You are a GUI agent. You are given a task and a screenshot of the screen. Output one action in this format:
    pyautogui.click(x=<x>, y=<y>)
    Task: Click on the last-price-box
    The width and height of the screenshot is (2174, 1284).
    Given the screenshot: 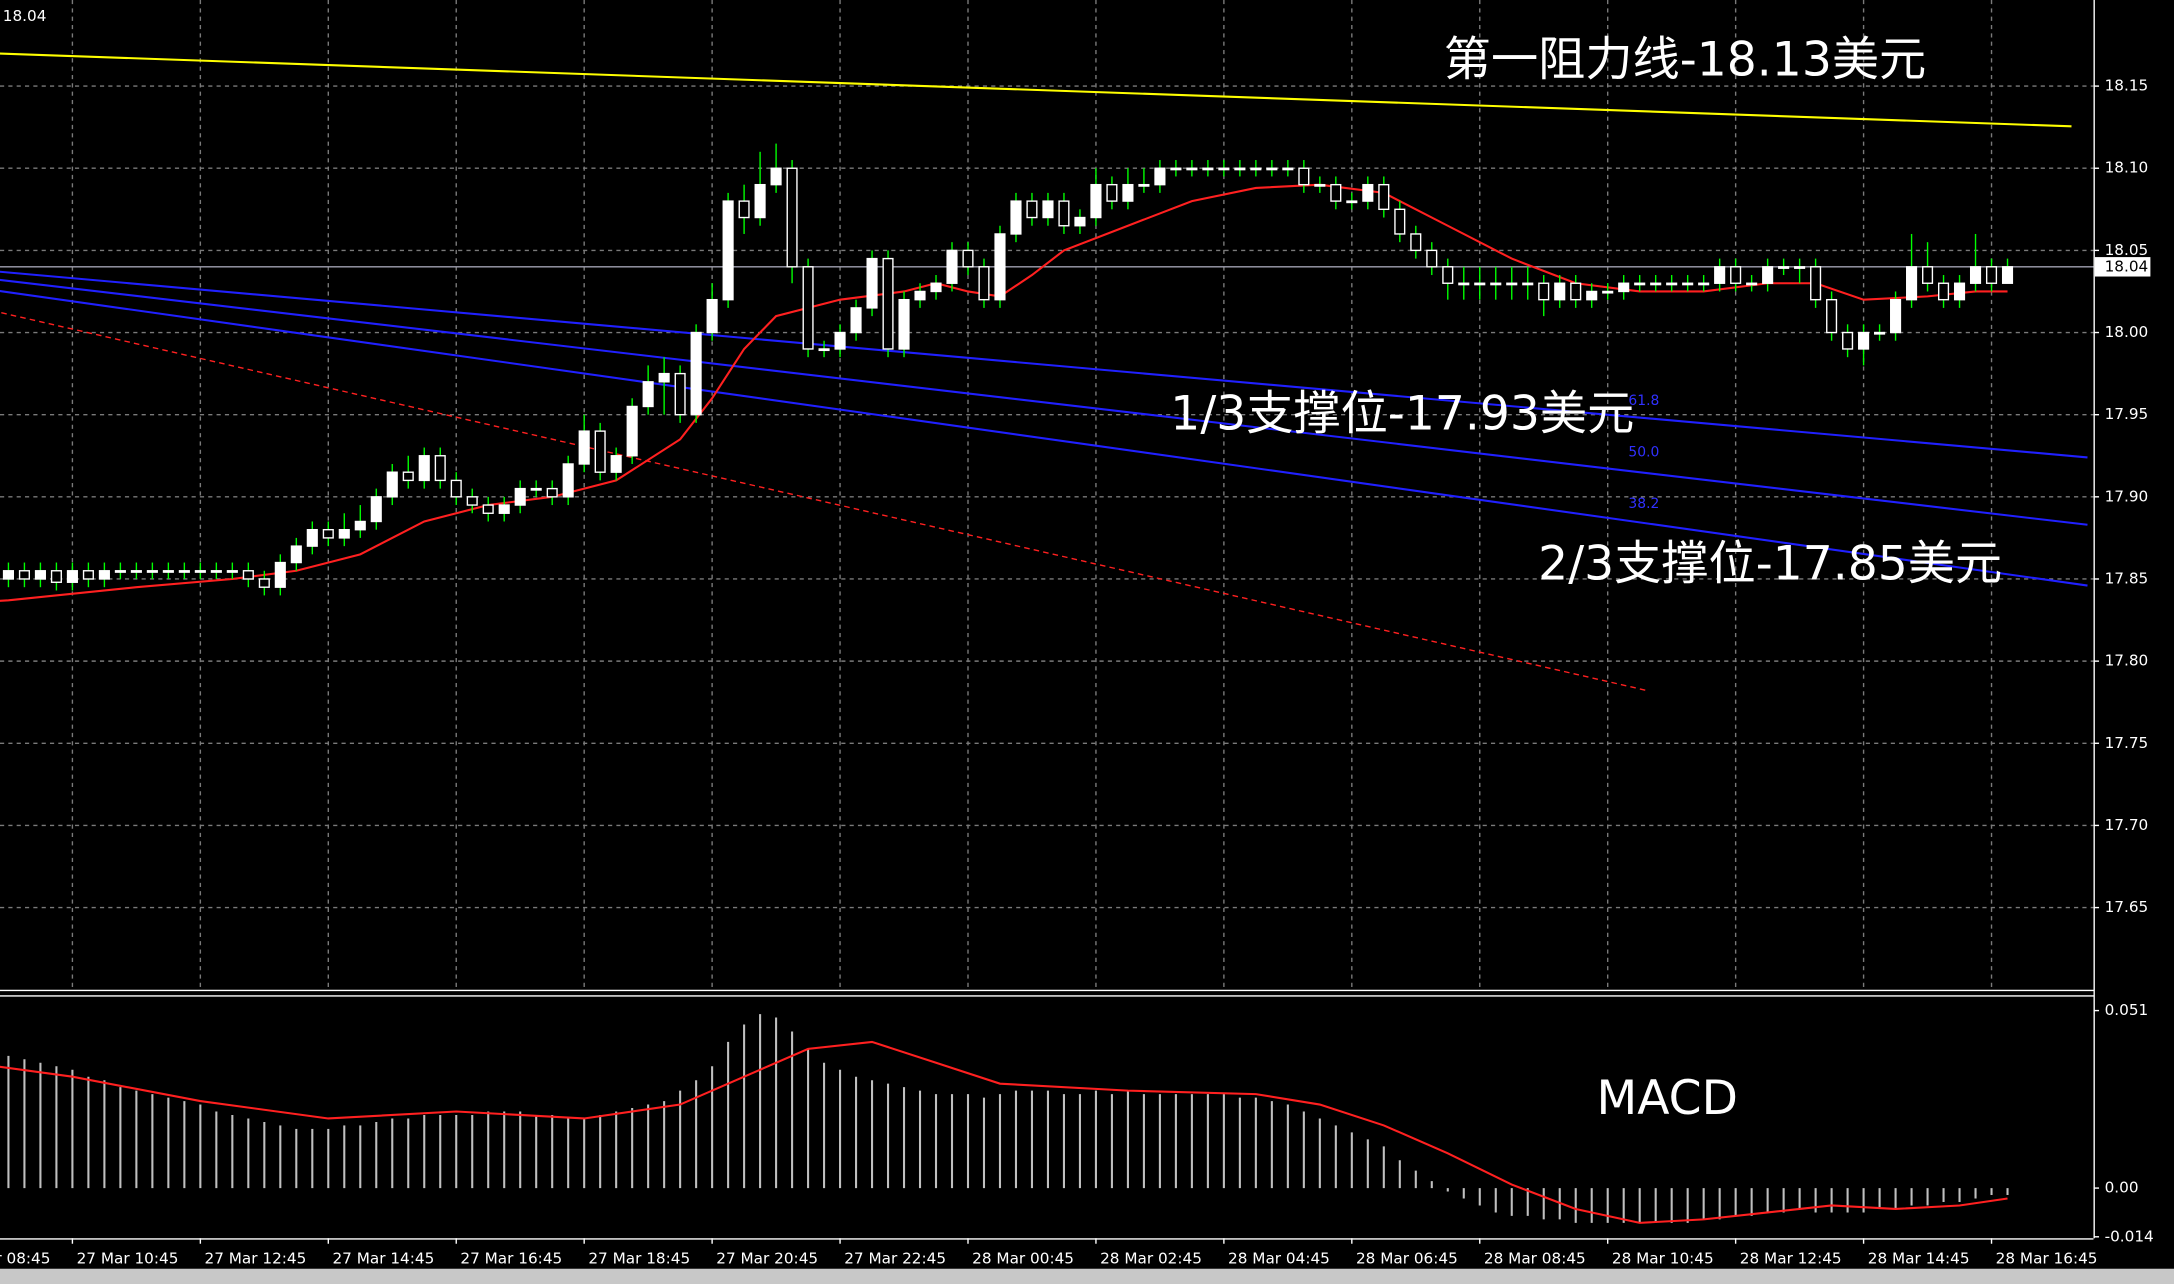 What is the action you would take?
    pyautogui.click(x=2122, y=267)
    